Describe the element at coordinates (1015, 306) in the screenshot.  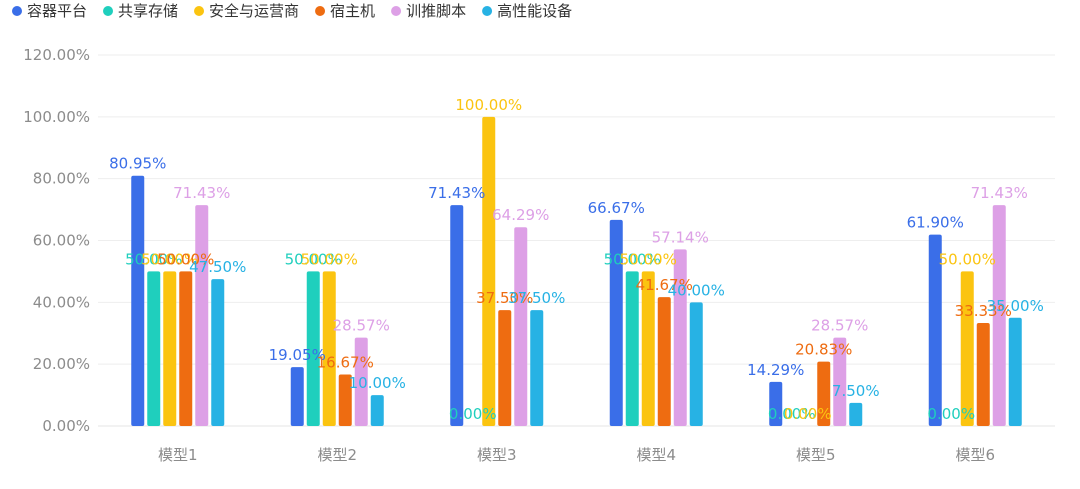
I see `data-label: 35.00%` at that location.